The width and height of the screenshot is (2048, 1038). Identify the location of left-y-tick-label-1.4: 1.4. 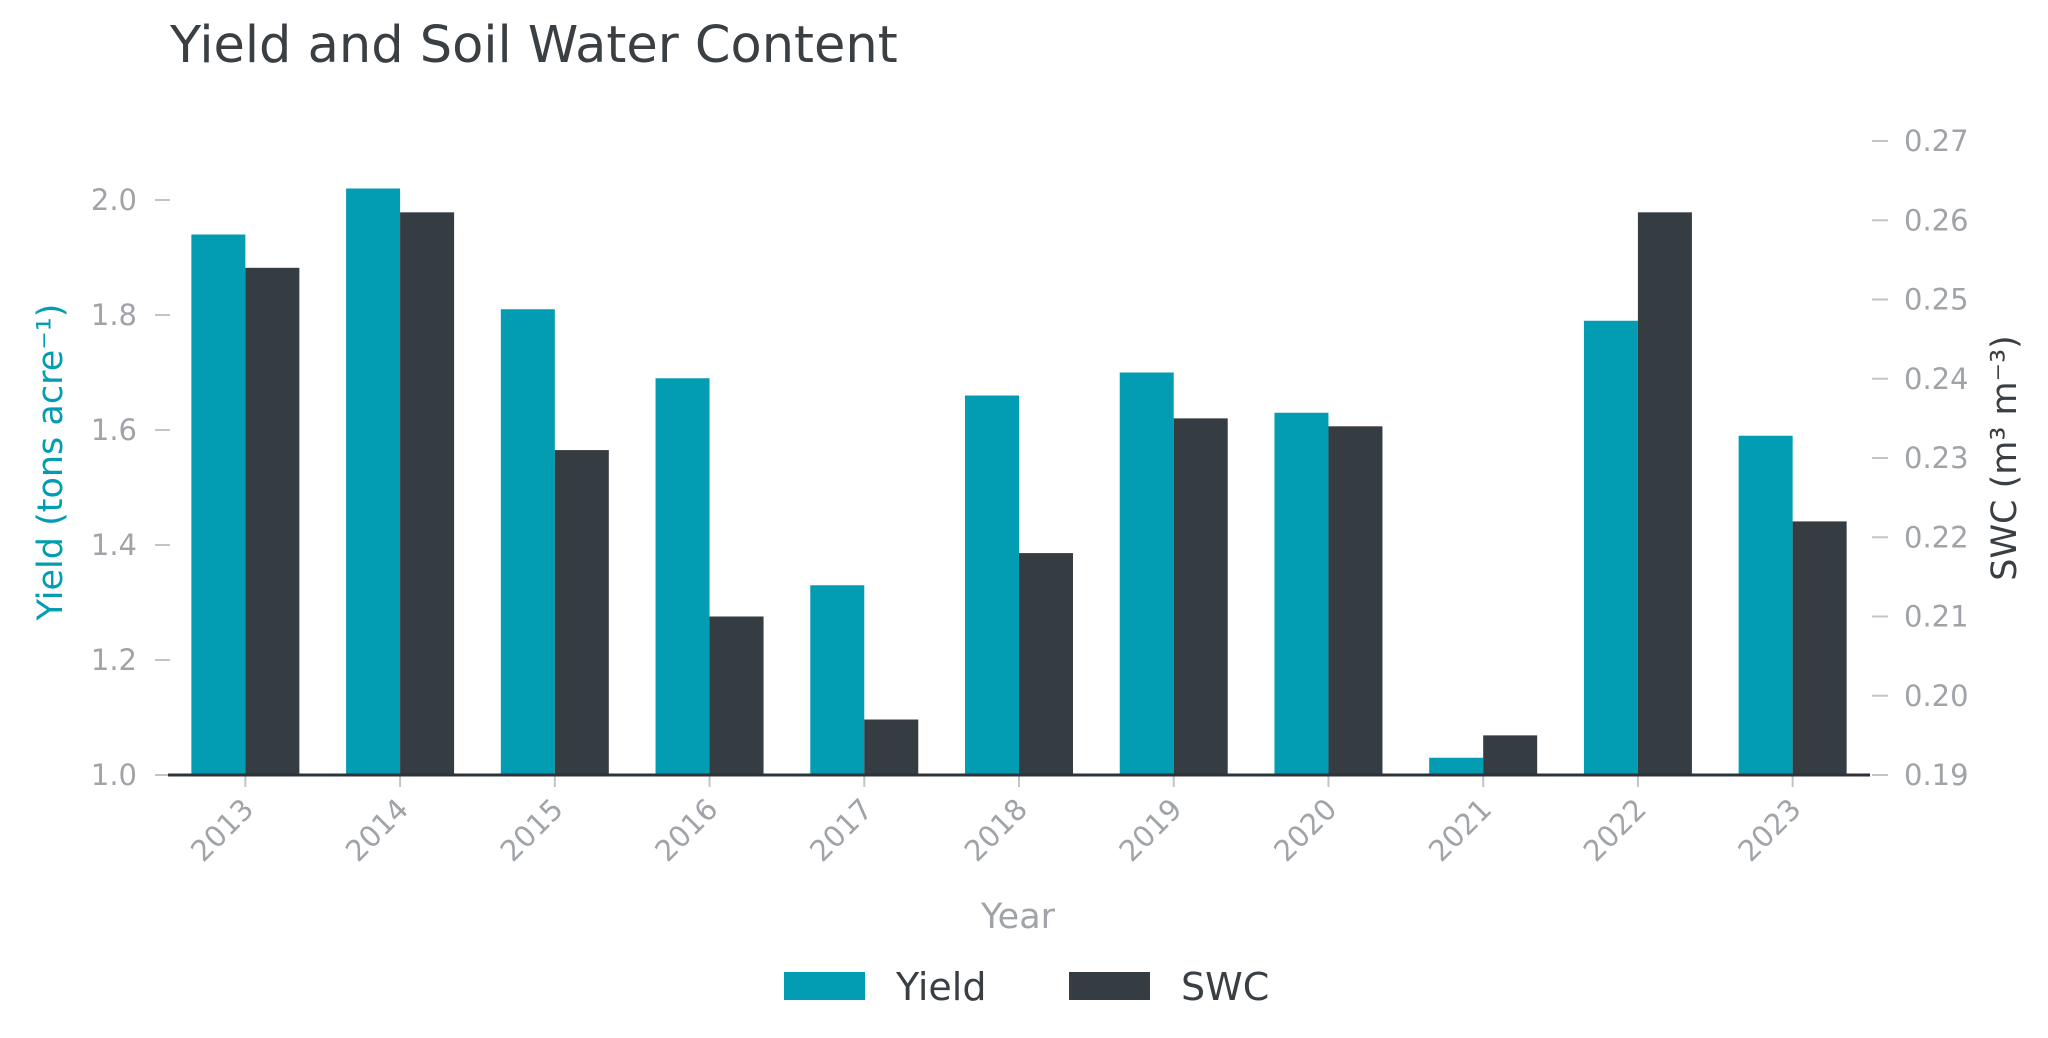
(114, 545).